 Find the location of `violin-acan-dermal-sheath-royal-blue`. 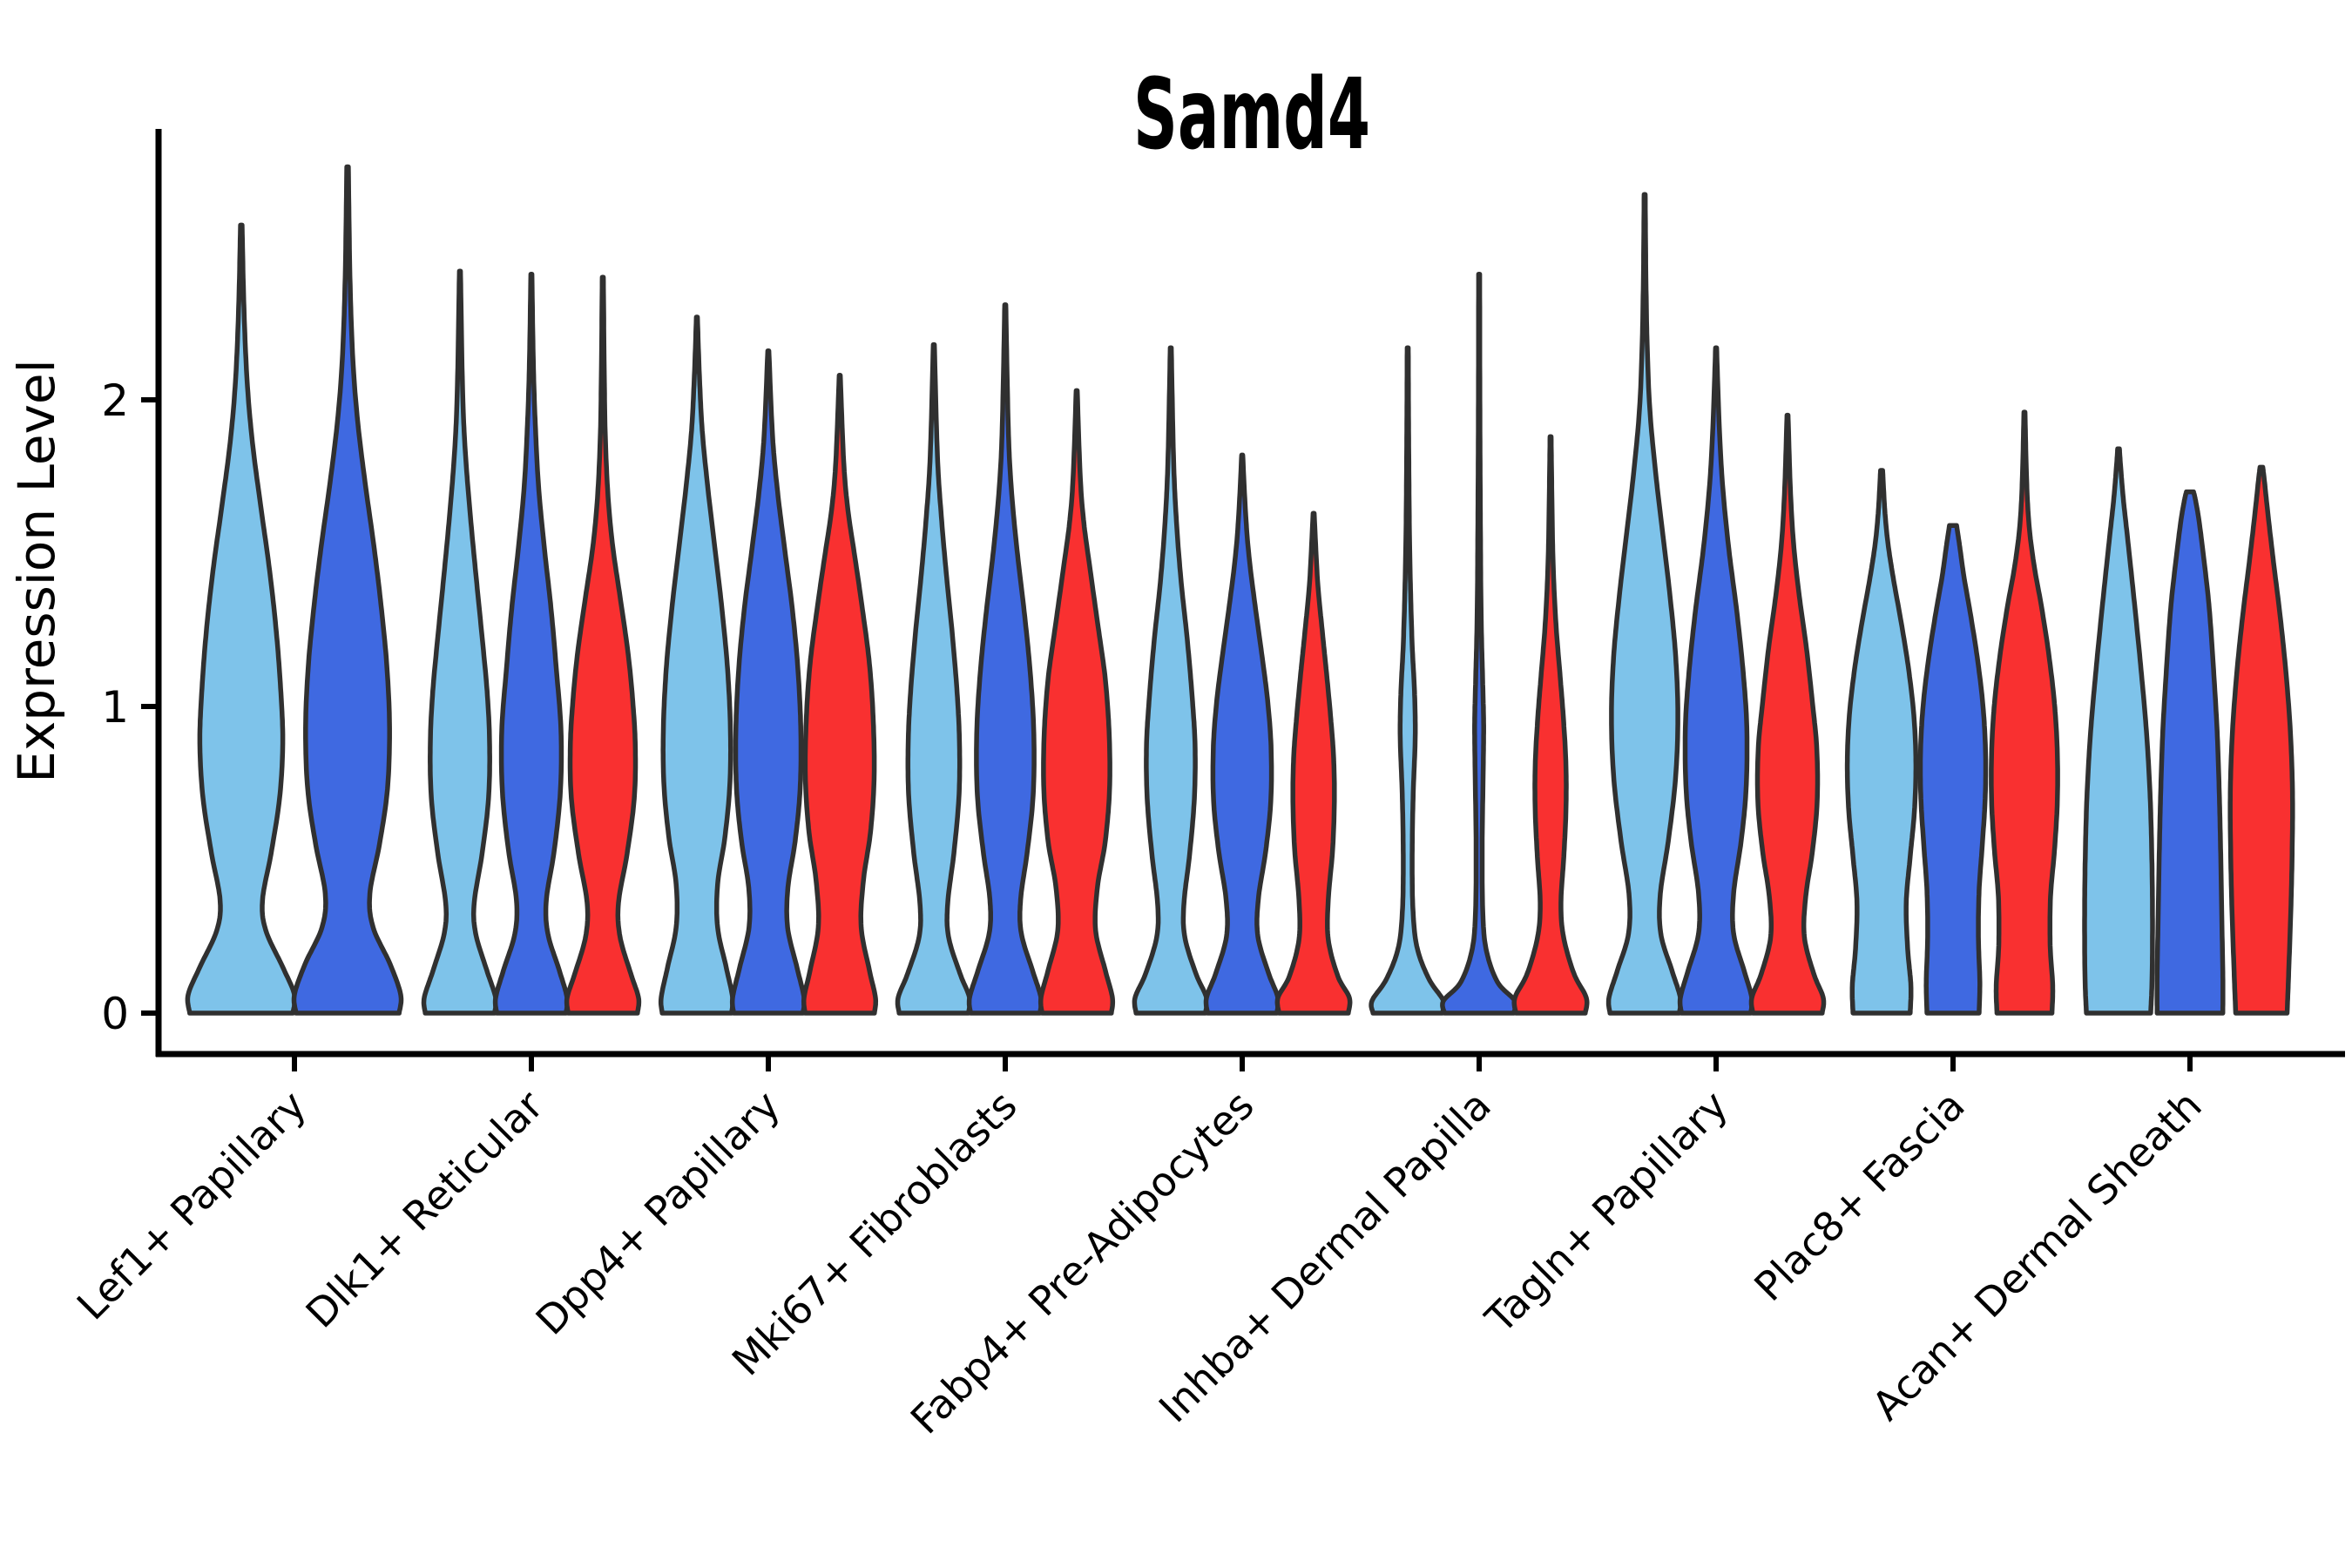

violin-acan-dermal-sheath-royal-blue is located at coordinates (2190, 752).